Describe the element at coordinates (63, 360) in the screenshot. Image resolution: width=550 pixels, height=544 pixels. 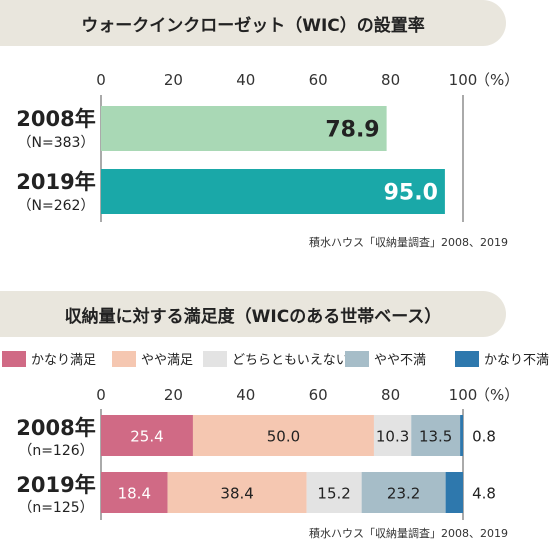
I see `chart2-legend-label: かなり満足` at that location.